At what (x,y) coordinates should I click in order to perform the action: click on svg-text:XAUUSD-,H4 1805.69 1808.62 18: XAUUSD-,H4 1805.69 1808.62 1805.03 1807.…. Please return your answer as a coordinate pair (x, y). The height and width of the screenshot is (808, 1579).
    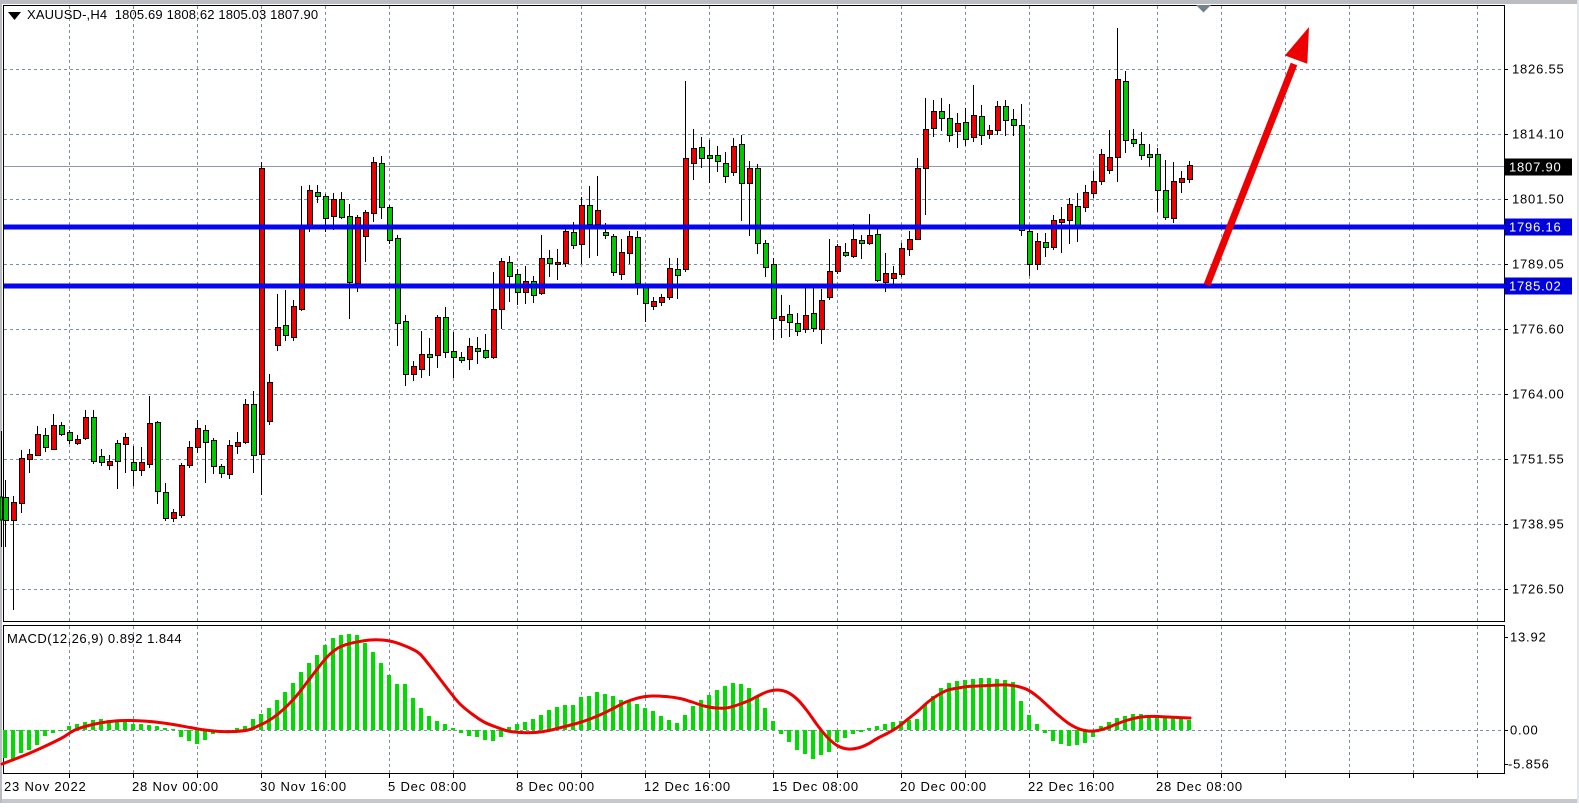
    Looking at the image, I should click on (172, 14).